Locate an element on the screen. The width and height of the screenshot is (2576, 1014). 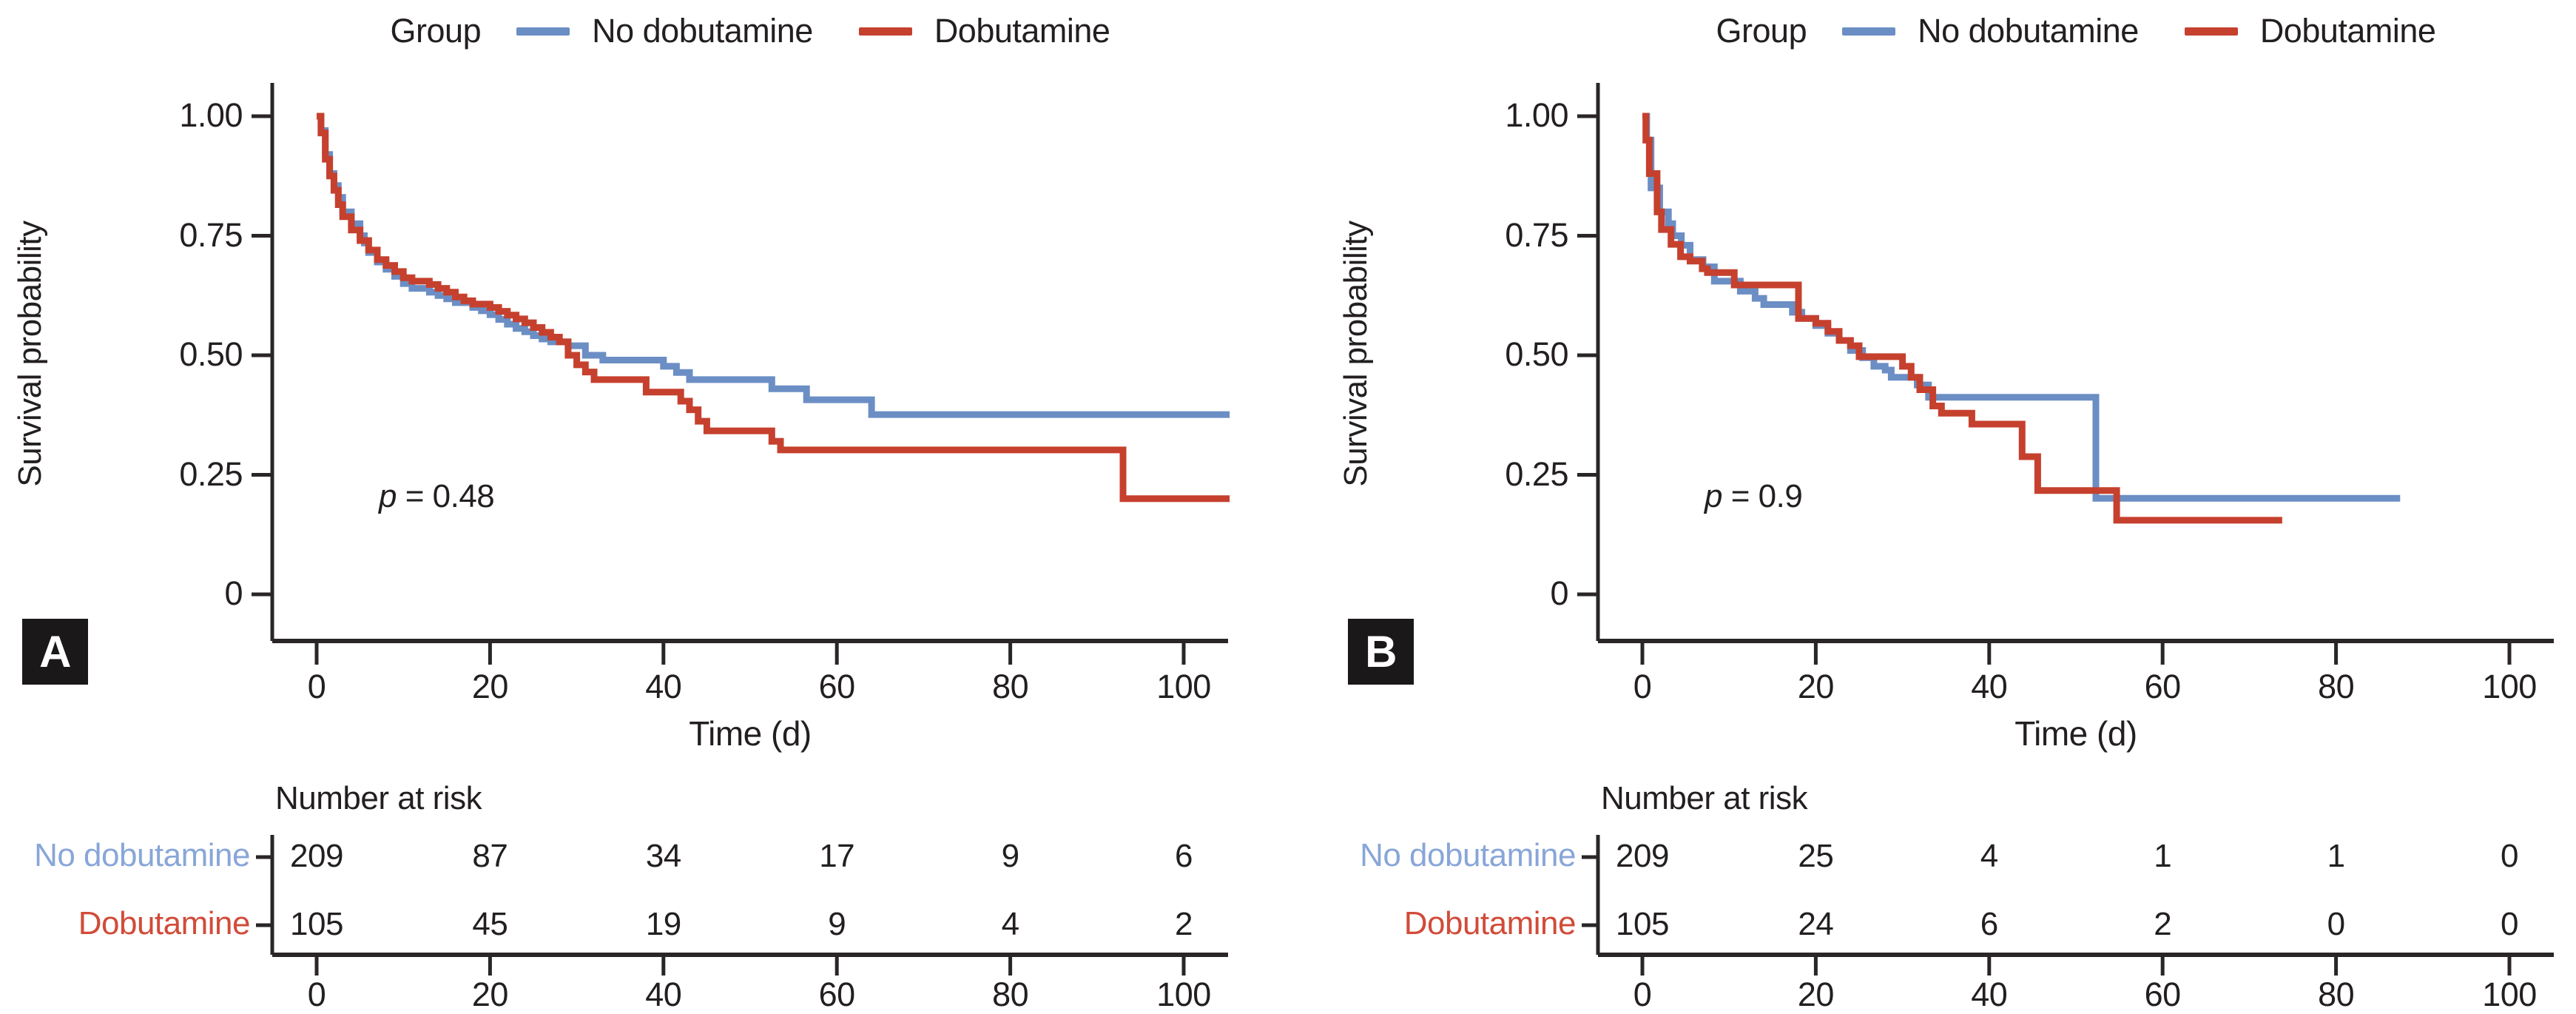
risk-count: 45 is located at coordinates (490, 924).